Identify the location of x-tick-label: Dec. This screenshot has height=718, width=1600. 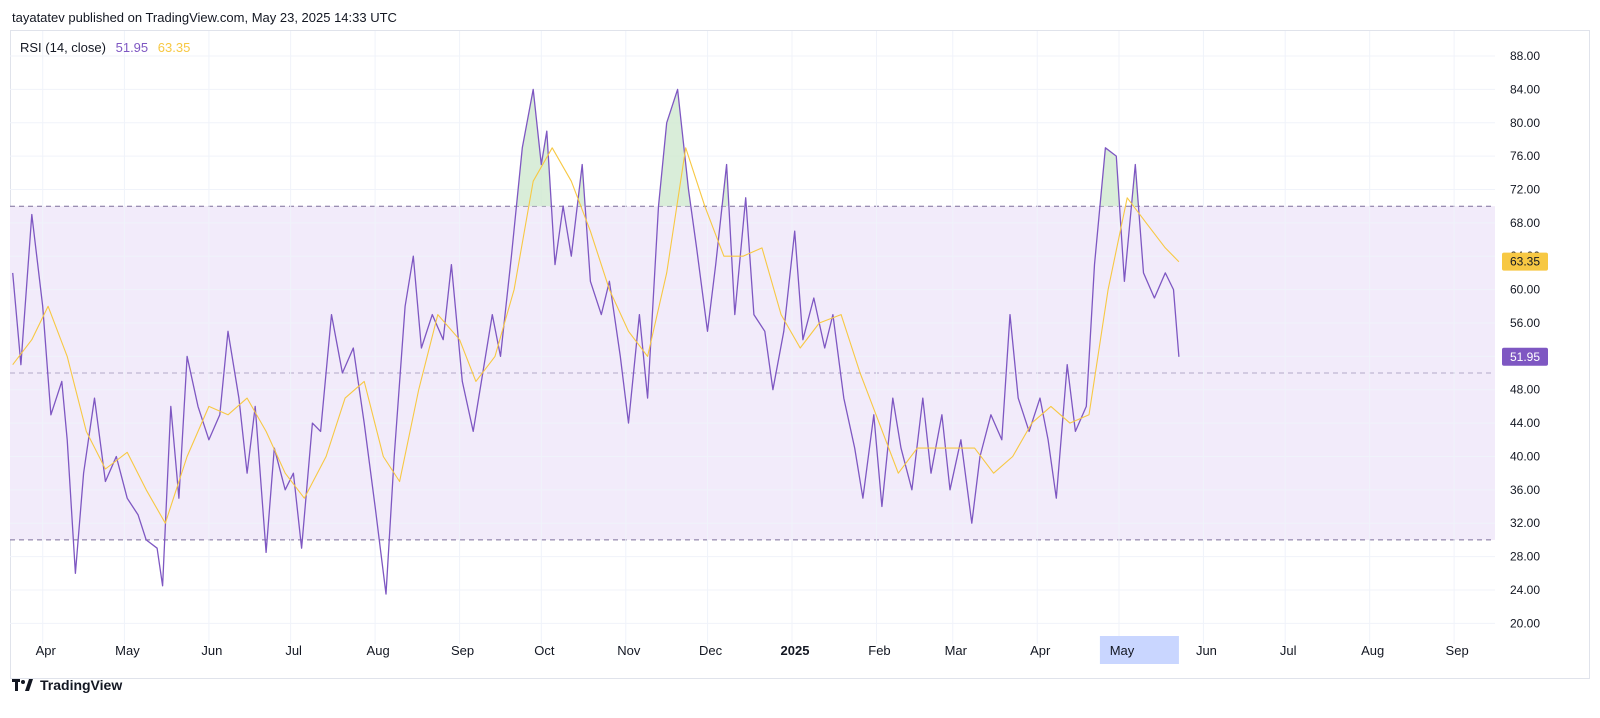
(711, 650).